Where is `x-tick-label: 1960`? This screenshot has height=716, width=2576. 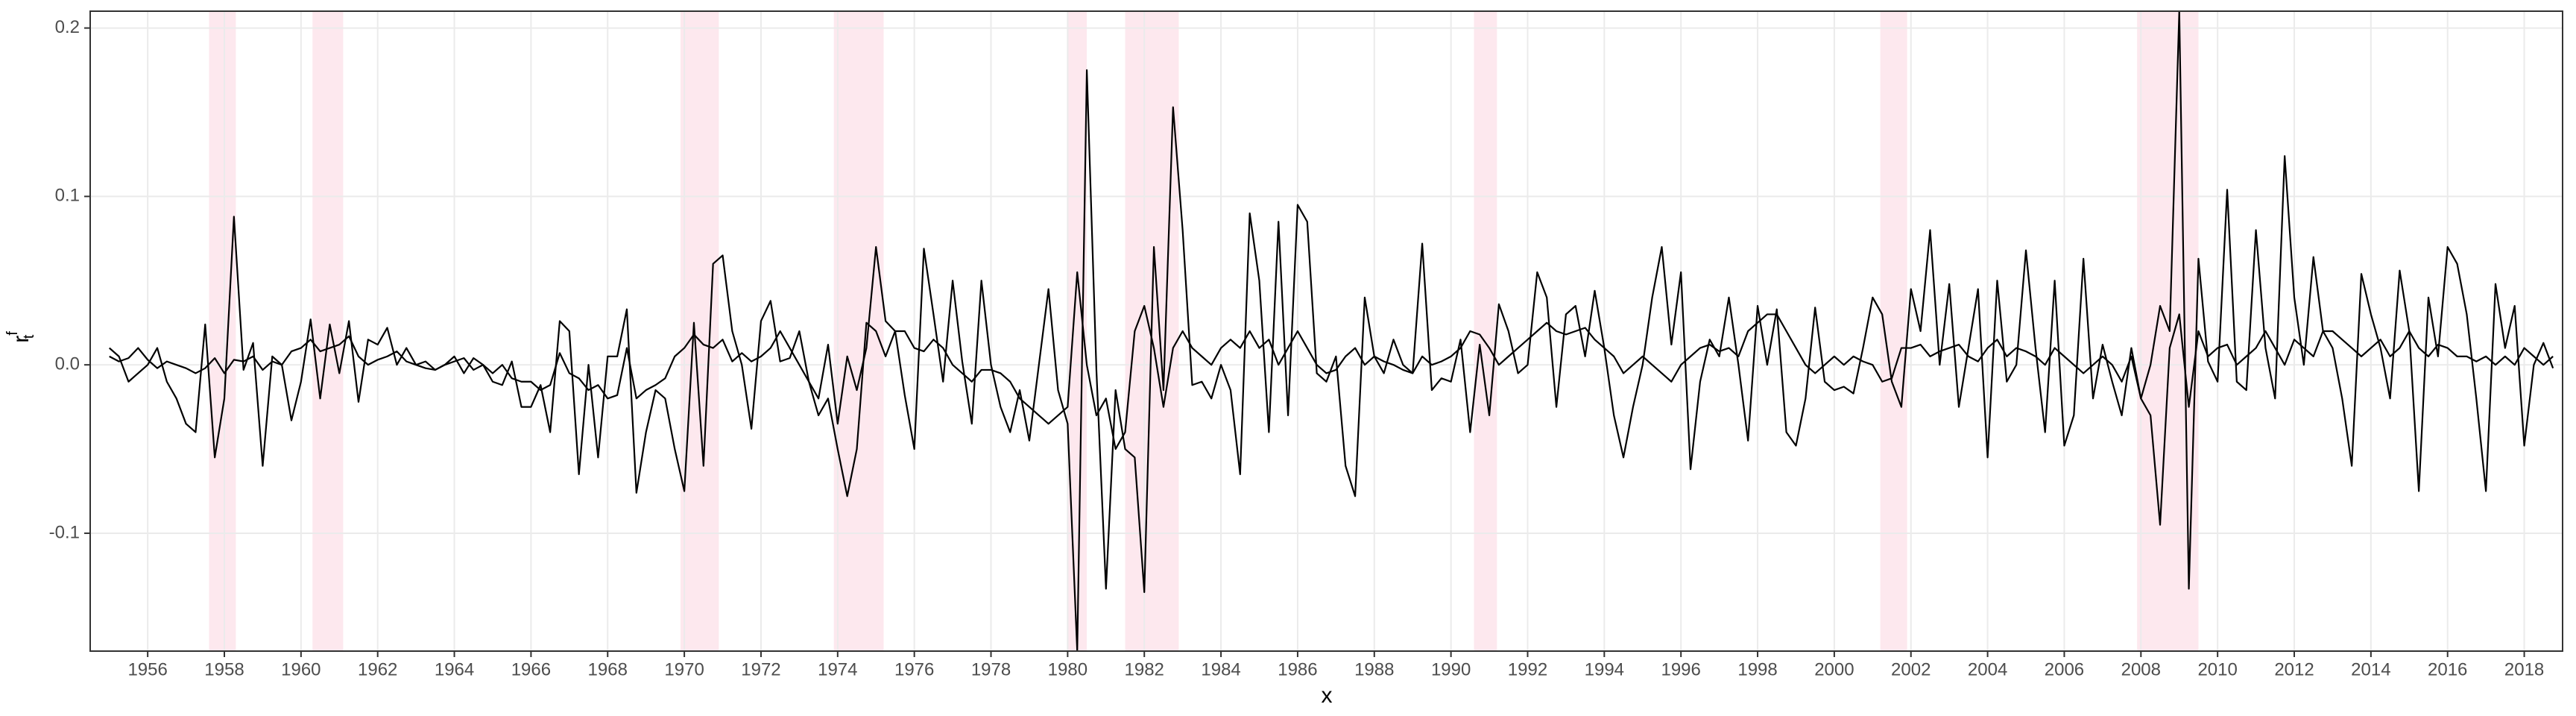
x-tick-label: 1960 is located at coordinates (301, 669).